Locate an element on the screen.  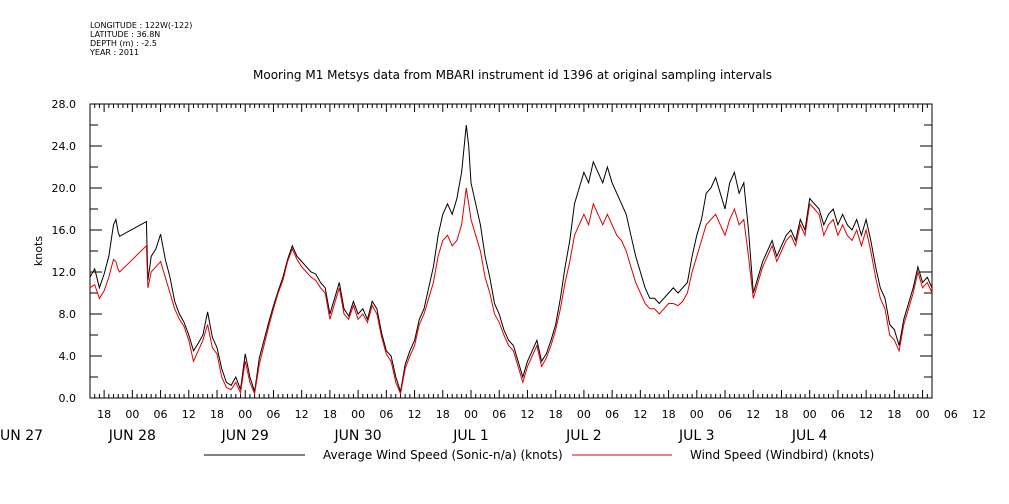
x-date-label: JUN 27 is located at coordinates (21, 436).